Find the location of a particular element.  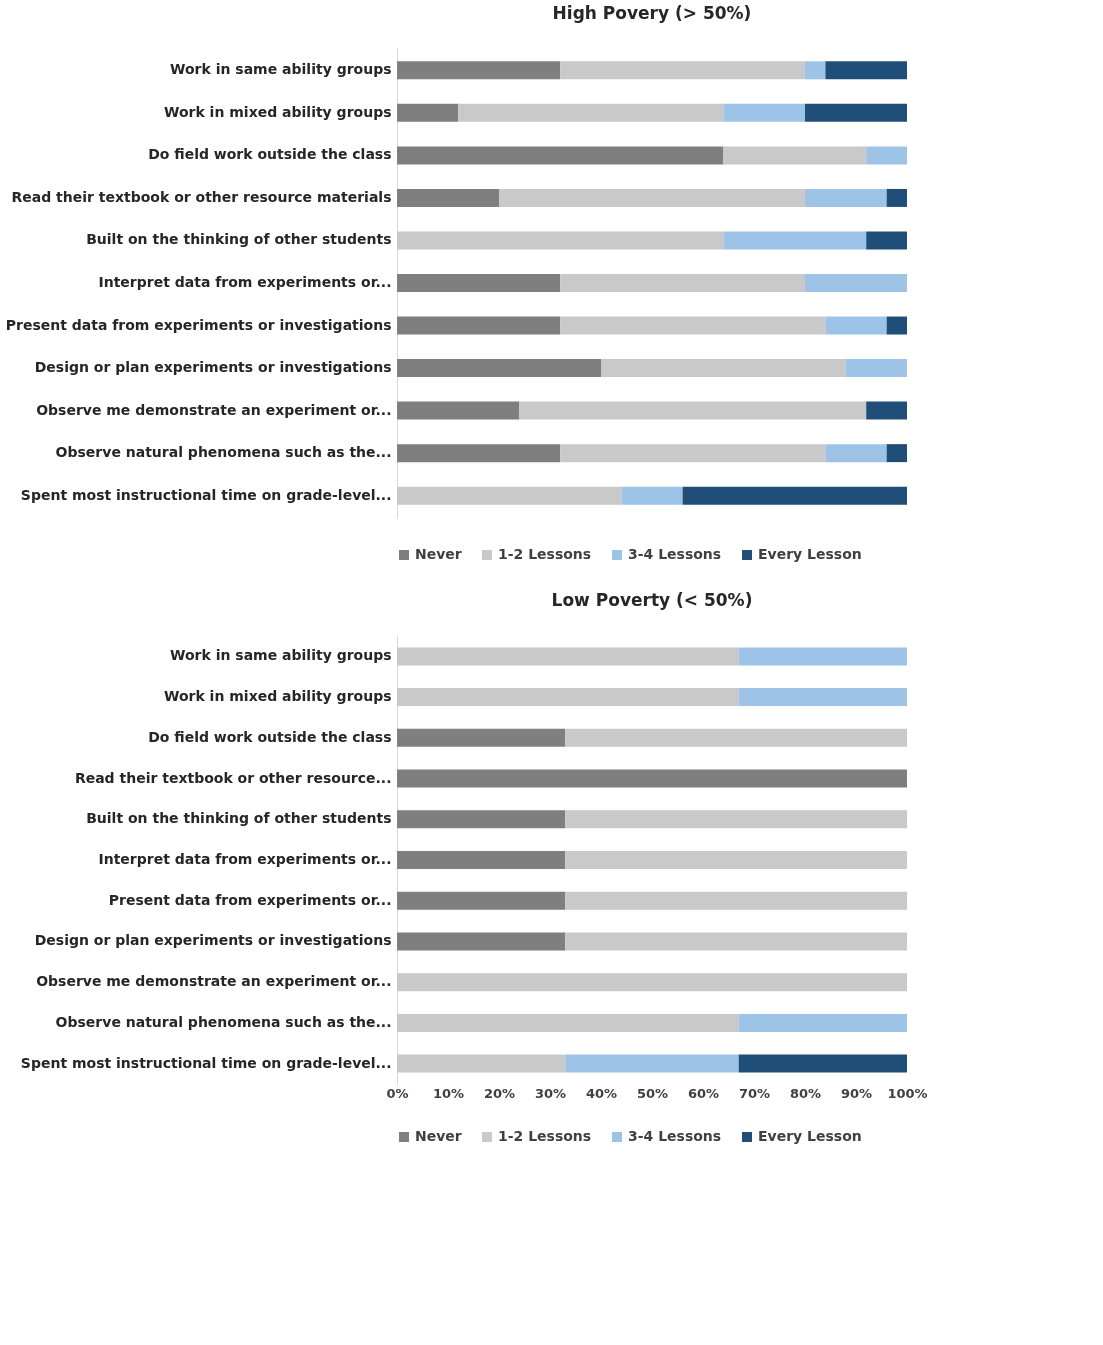

x-tick-label: 90% is located at coordinates (856, 1093).